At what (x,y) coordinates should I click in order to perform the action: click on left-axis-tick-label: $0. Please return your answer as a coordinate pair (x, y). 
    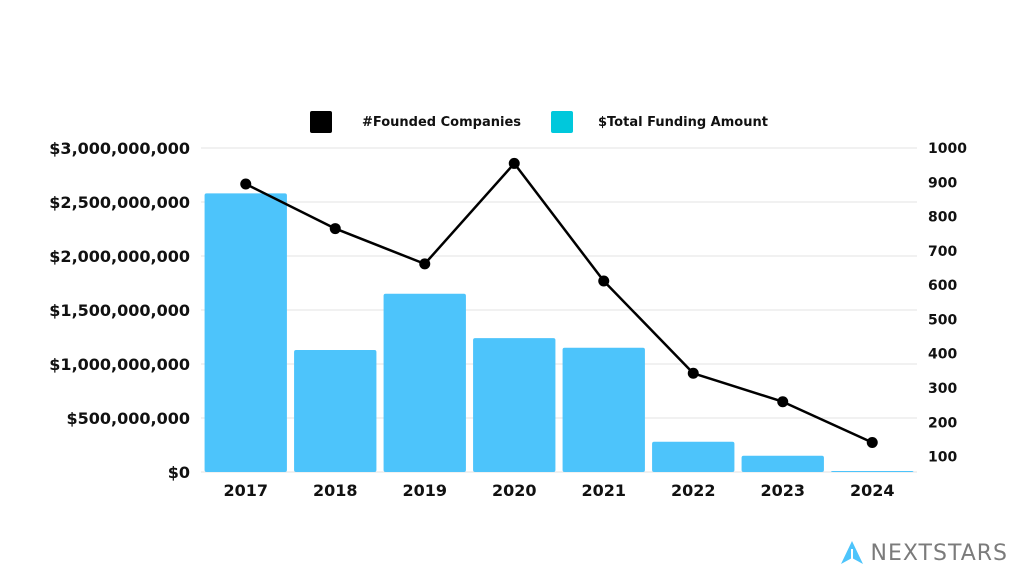
    Looking at the image, I should click on (179, 472).